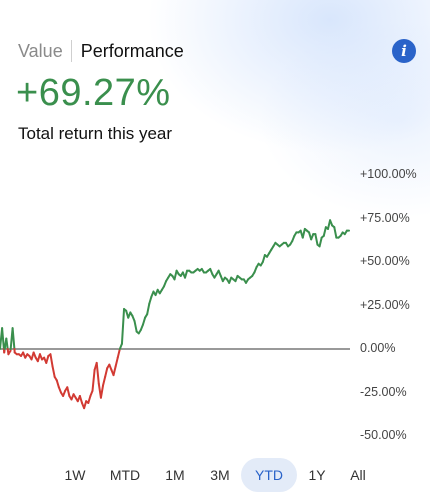 This screenshot has height=500, width=430. I want to click on y-tick-label: +25.00%, so click(385, 304).